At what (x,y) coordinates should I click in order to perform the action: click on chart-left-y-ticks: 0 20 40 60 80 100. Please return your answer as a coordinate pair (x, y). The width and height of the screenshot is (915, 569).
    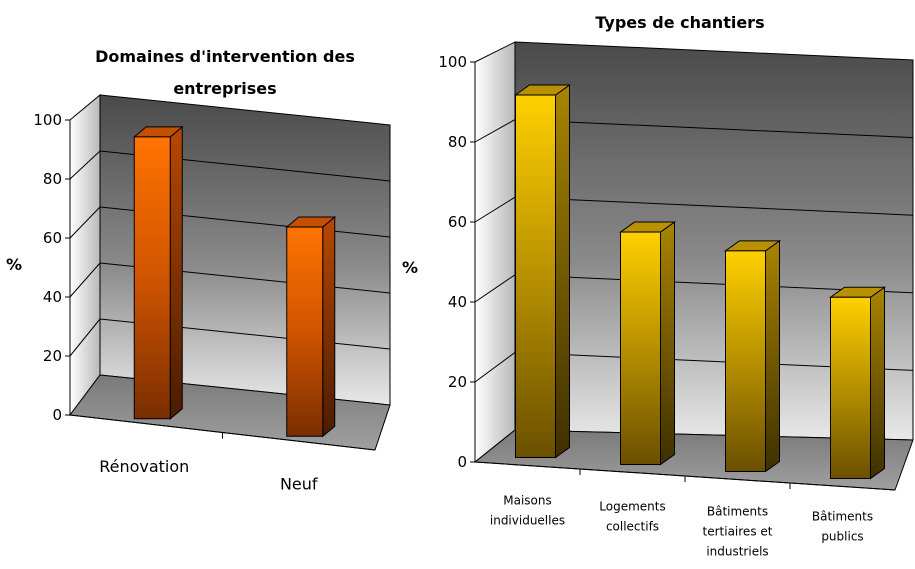
    Looking at the image, I should click on (51, 267).